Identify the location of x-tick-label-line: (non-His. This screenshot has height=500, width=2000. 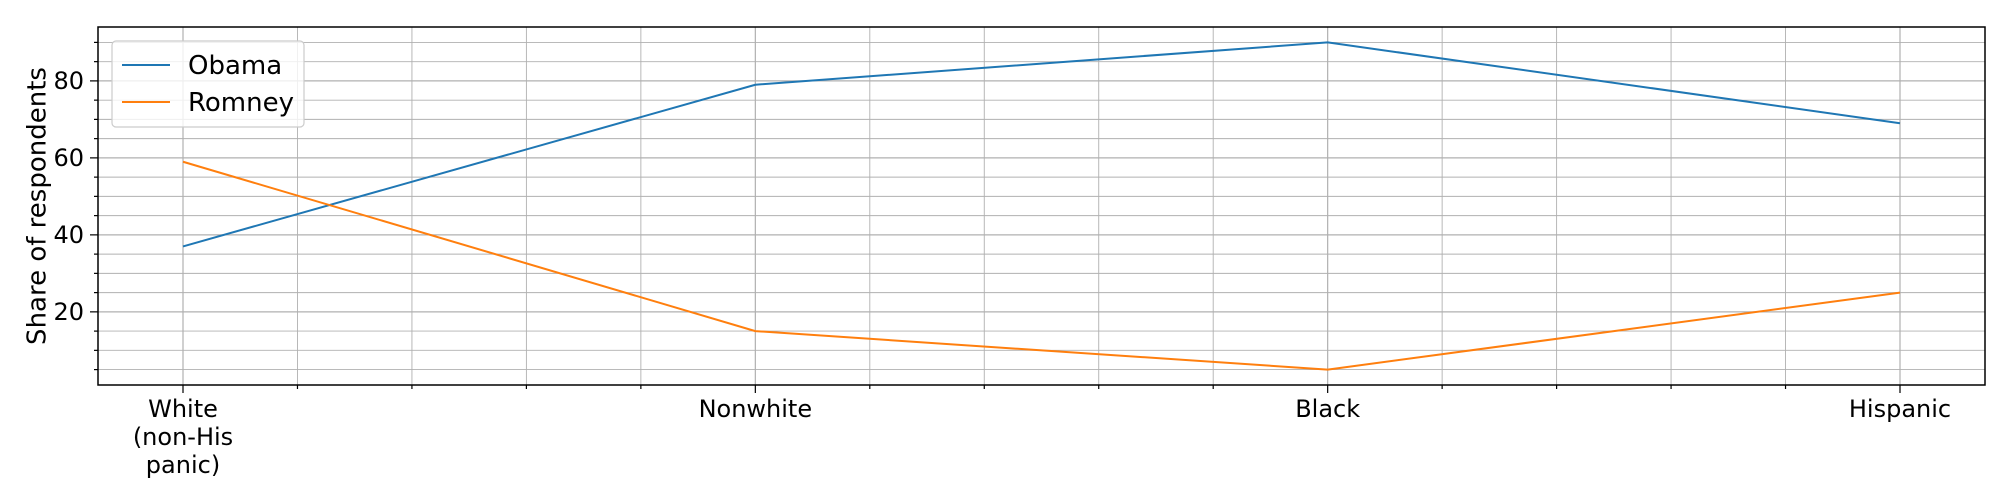
(183, 437).